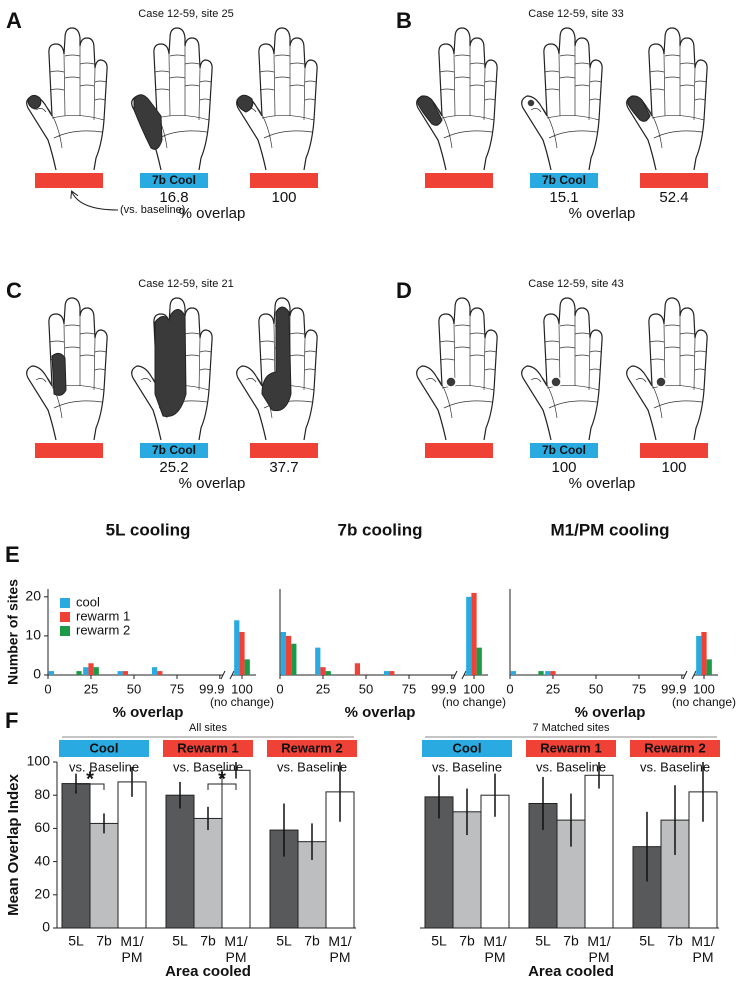  What do you see at coordinates (647, 941) in the screenshot?
I see `x-tick-label: 5L` at bounding box center [647, 941].